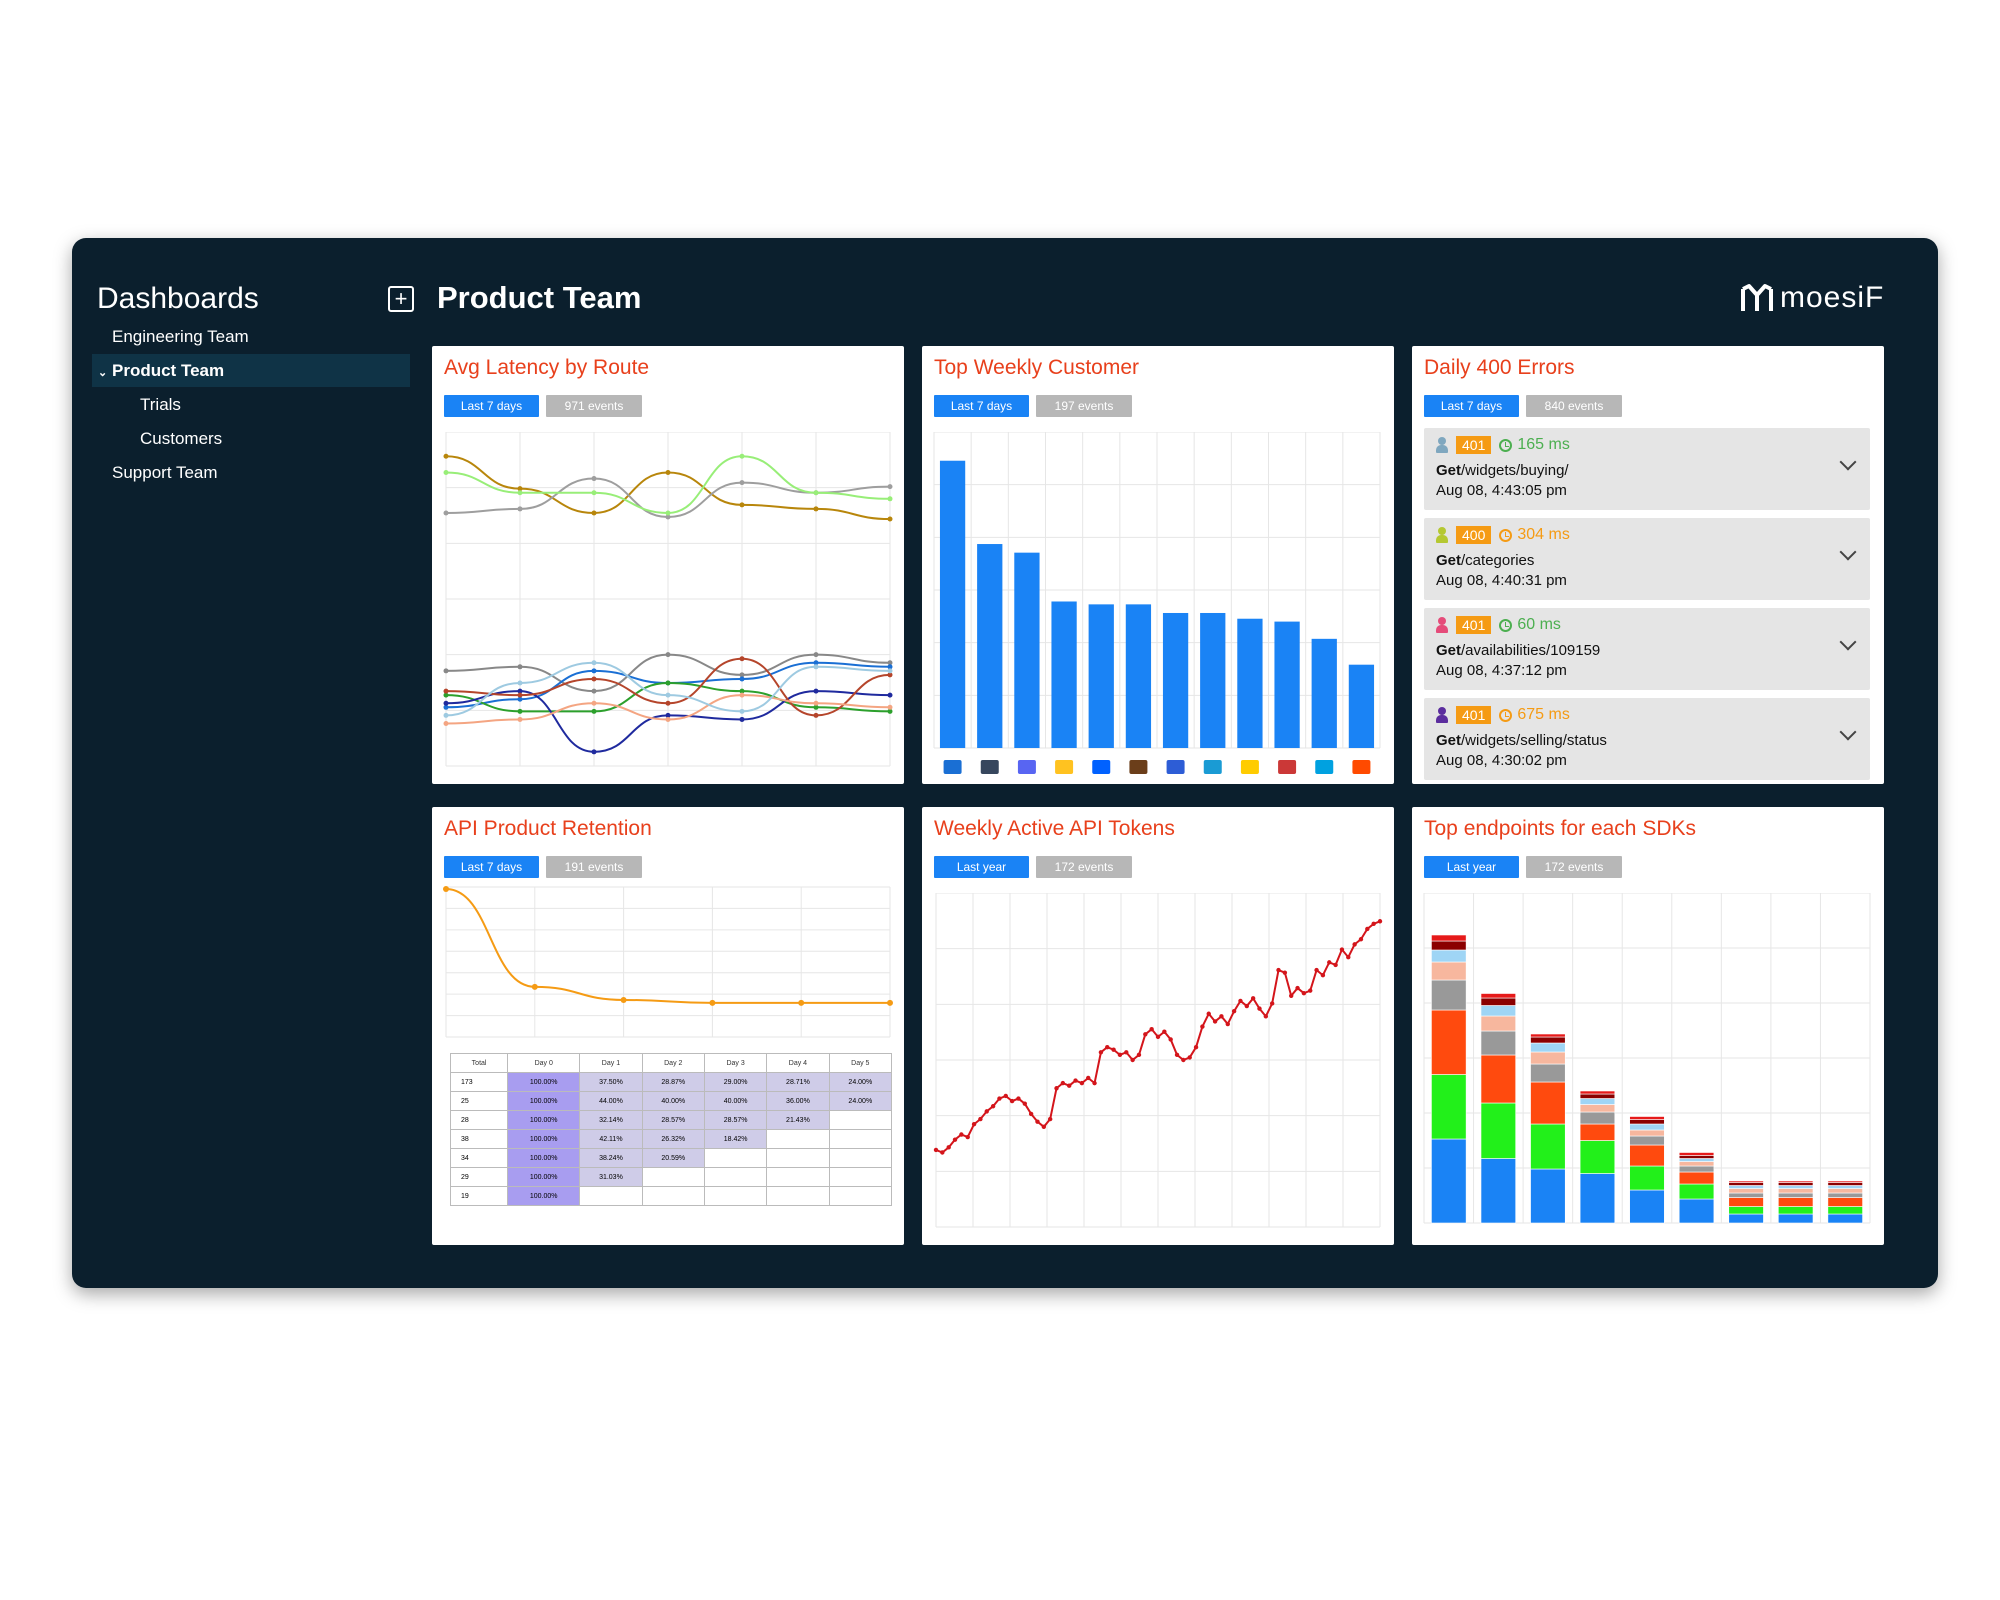  I want to click on table-cell: 26.32%, so click(673, 1139).